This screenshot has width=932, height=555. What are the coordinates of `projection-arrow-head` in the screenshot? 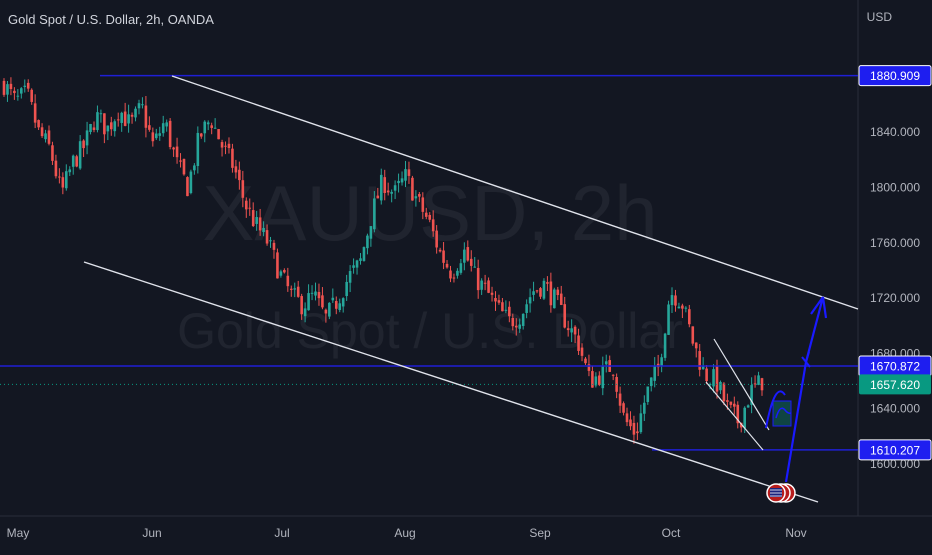 It's located at (819, 307).